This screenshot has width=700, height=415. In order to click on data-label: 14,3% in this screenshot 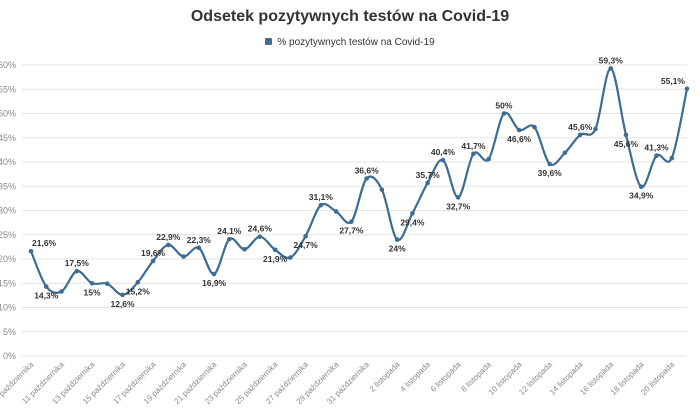, I will do `click(46, 296)`.